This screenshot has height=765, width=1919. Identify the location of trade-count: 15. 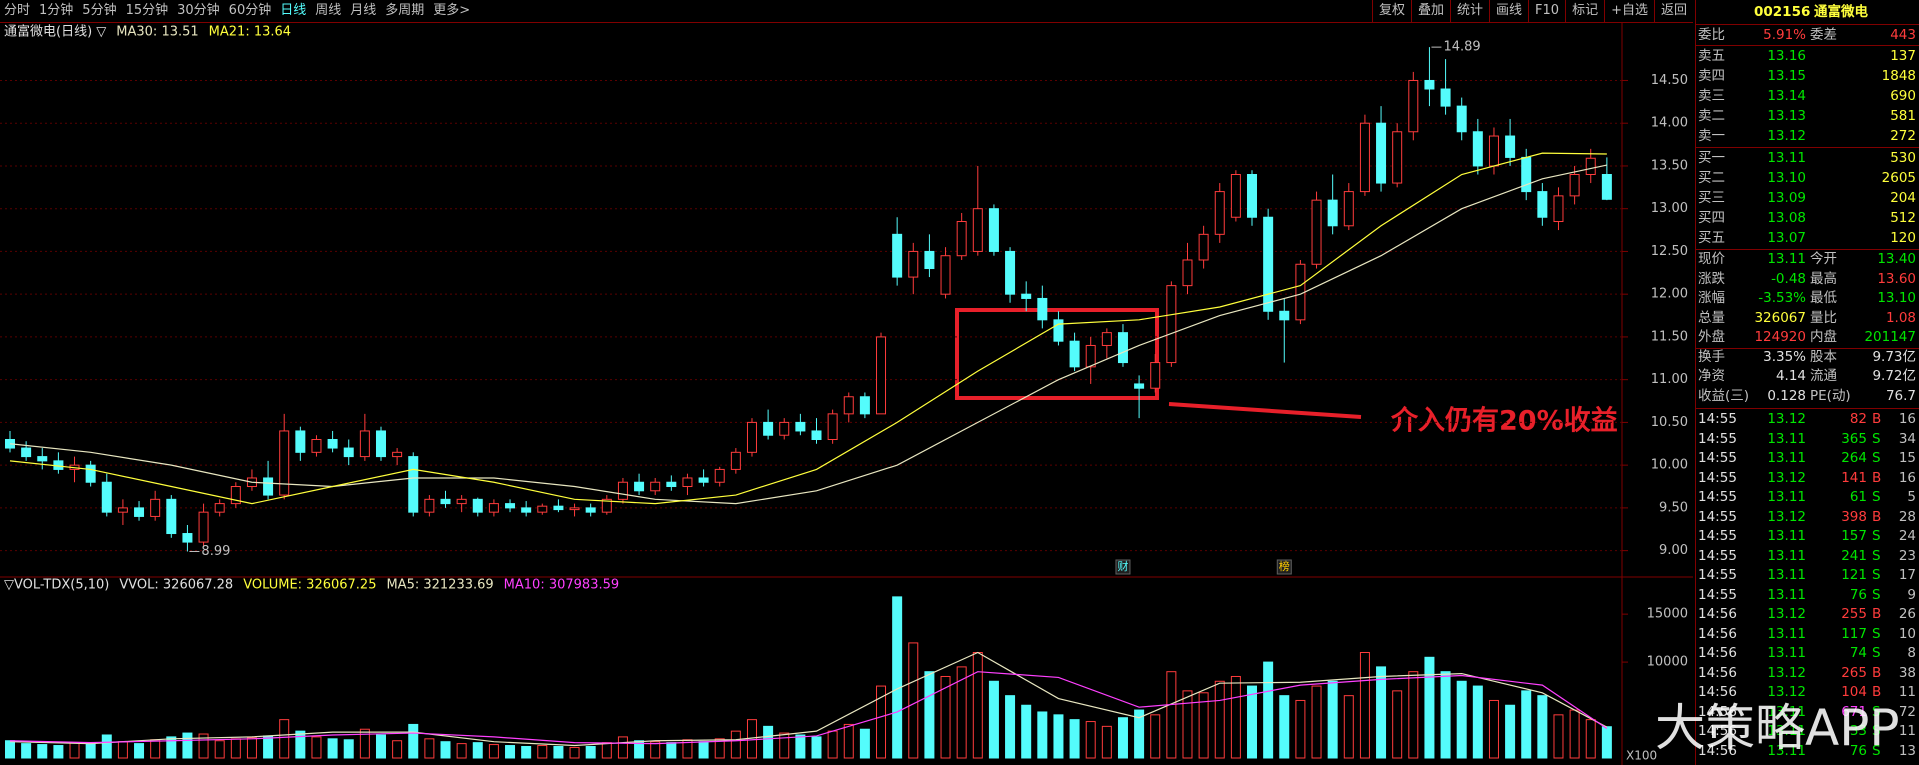
(1907, 458).